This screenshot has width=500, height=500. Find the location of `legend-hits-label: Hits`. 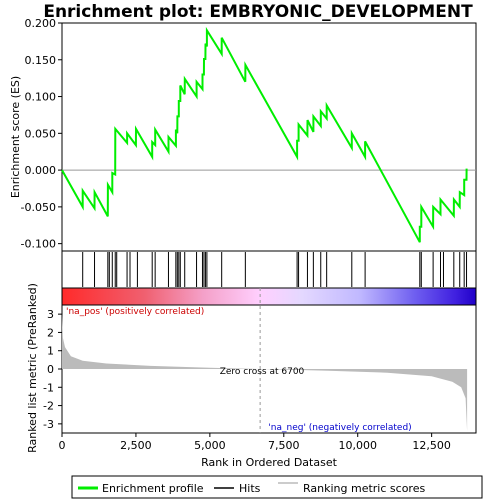

legend-hits-label: Hits is located at coordinates (250, 488).